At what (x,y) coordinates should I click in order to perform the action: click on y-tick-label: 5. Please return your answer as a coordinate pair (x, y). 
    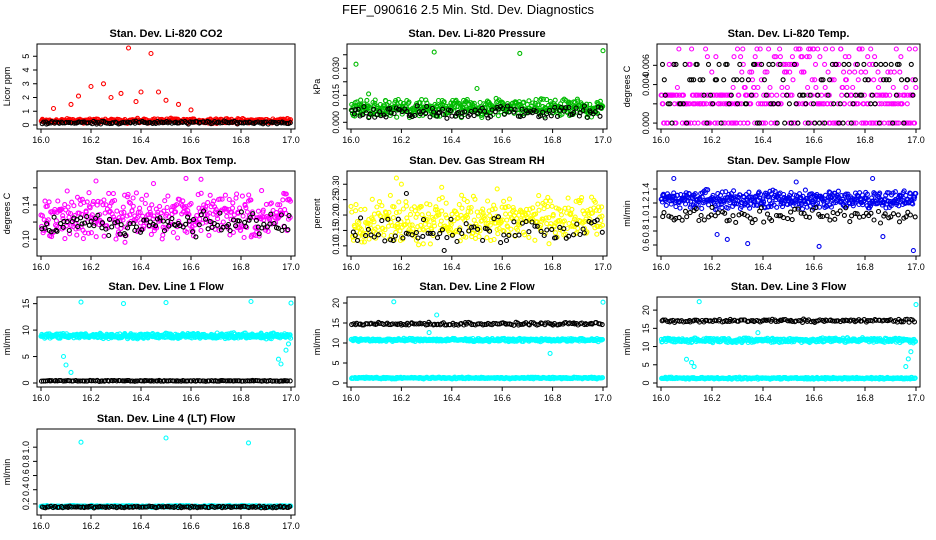
    Looking at the image, I should click on (336, 362).